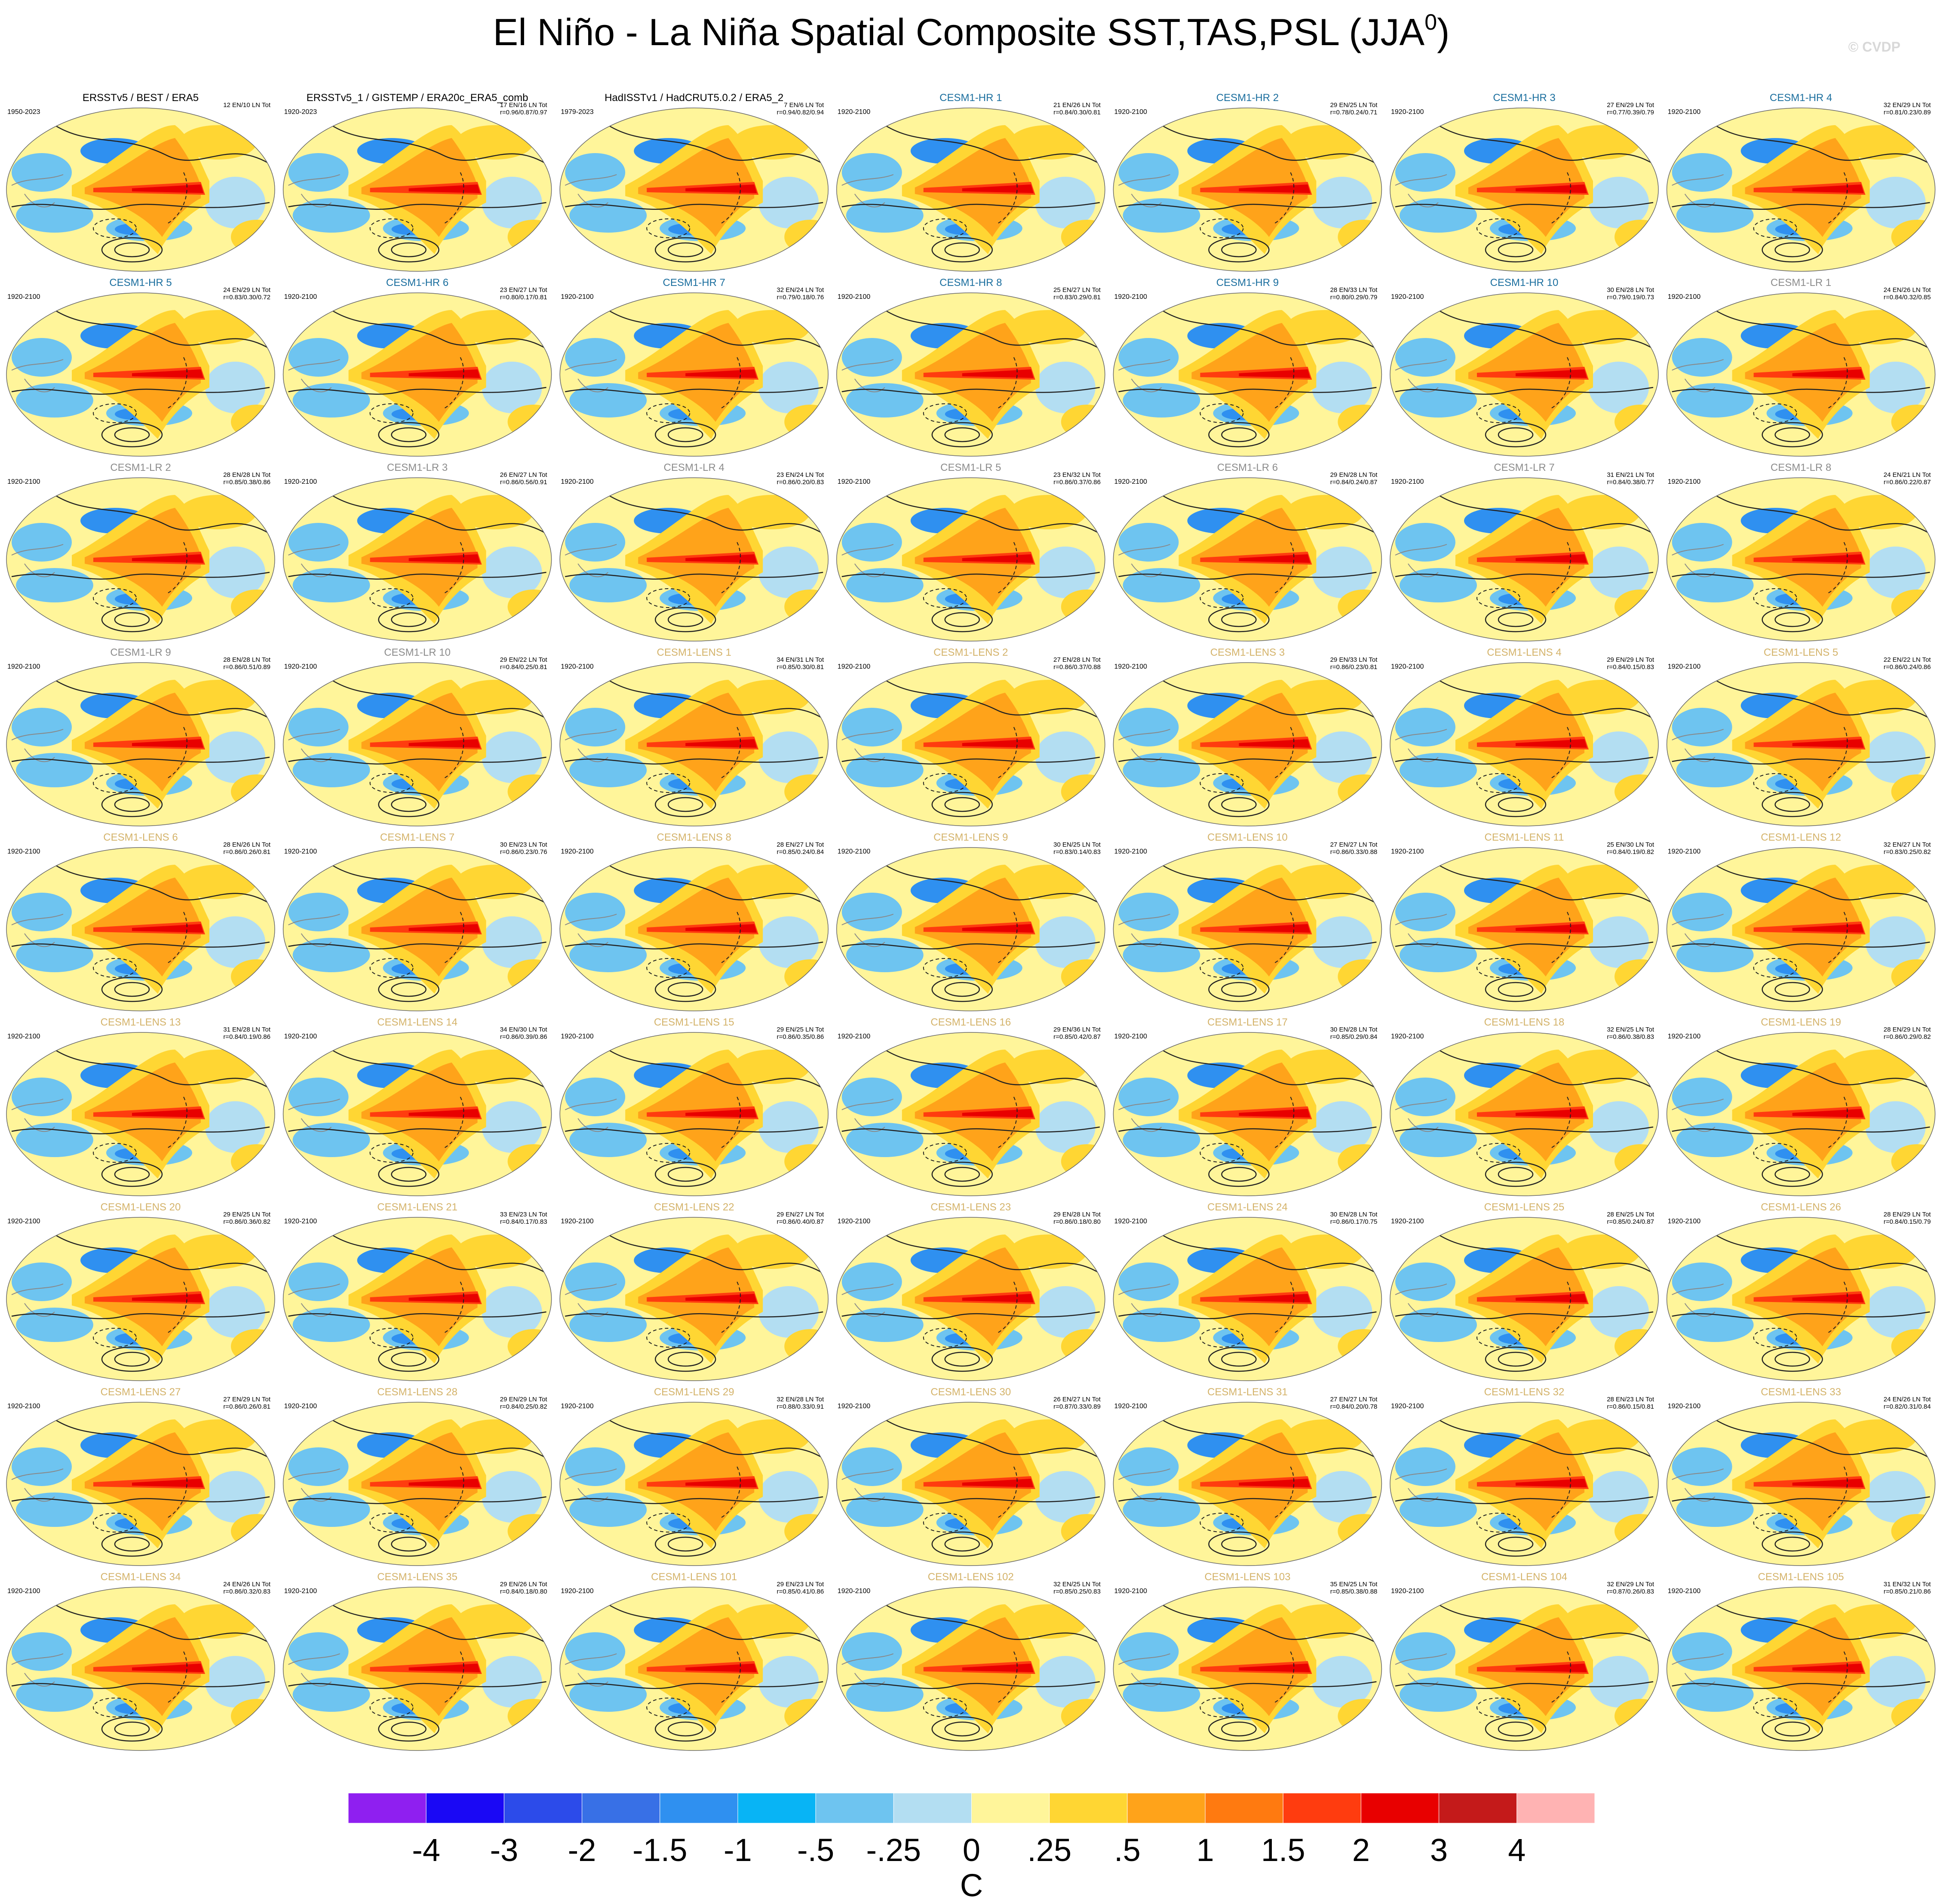  I want to click on stats: r=0.85/0.29/0.84, so click(1354, 1037).